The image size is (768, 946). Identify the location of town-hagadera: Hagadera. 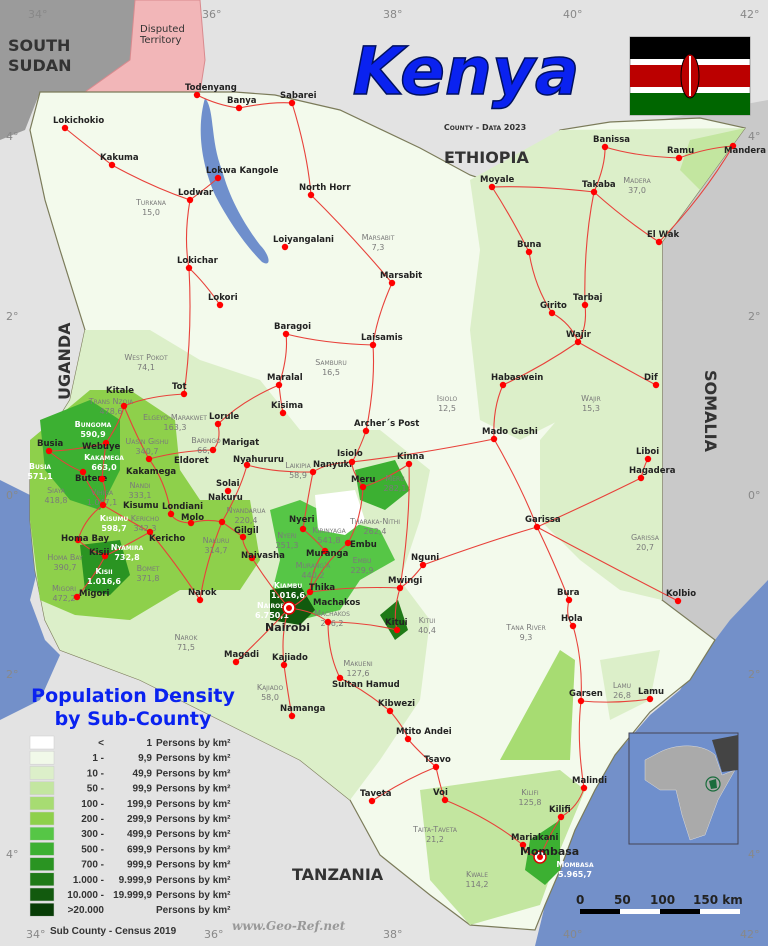
(652, 474).